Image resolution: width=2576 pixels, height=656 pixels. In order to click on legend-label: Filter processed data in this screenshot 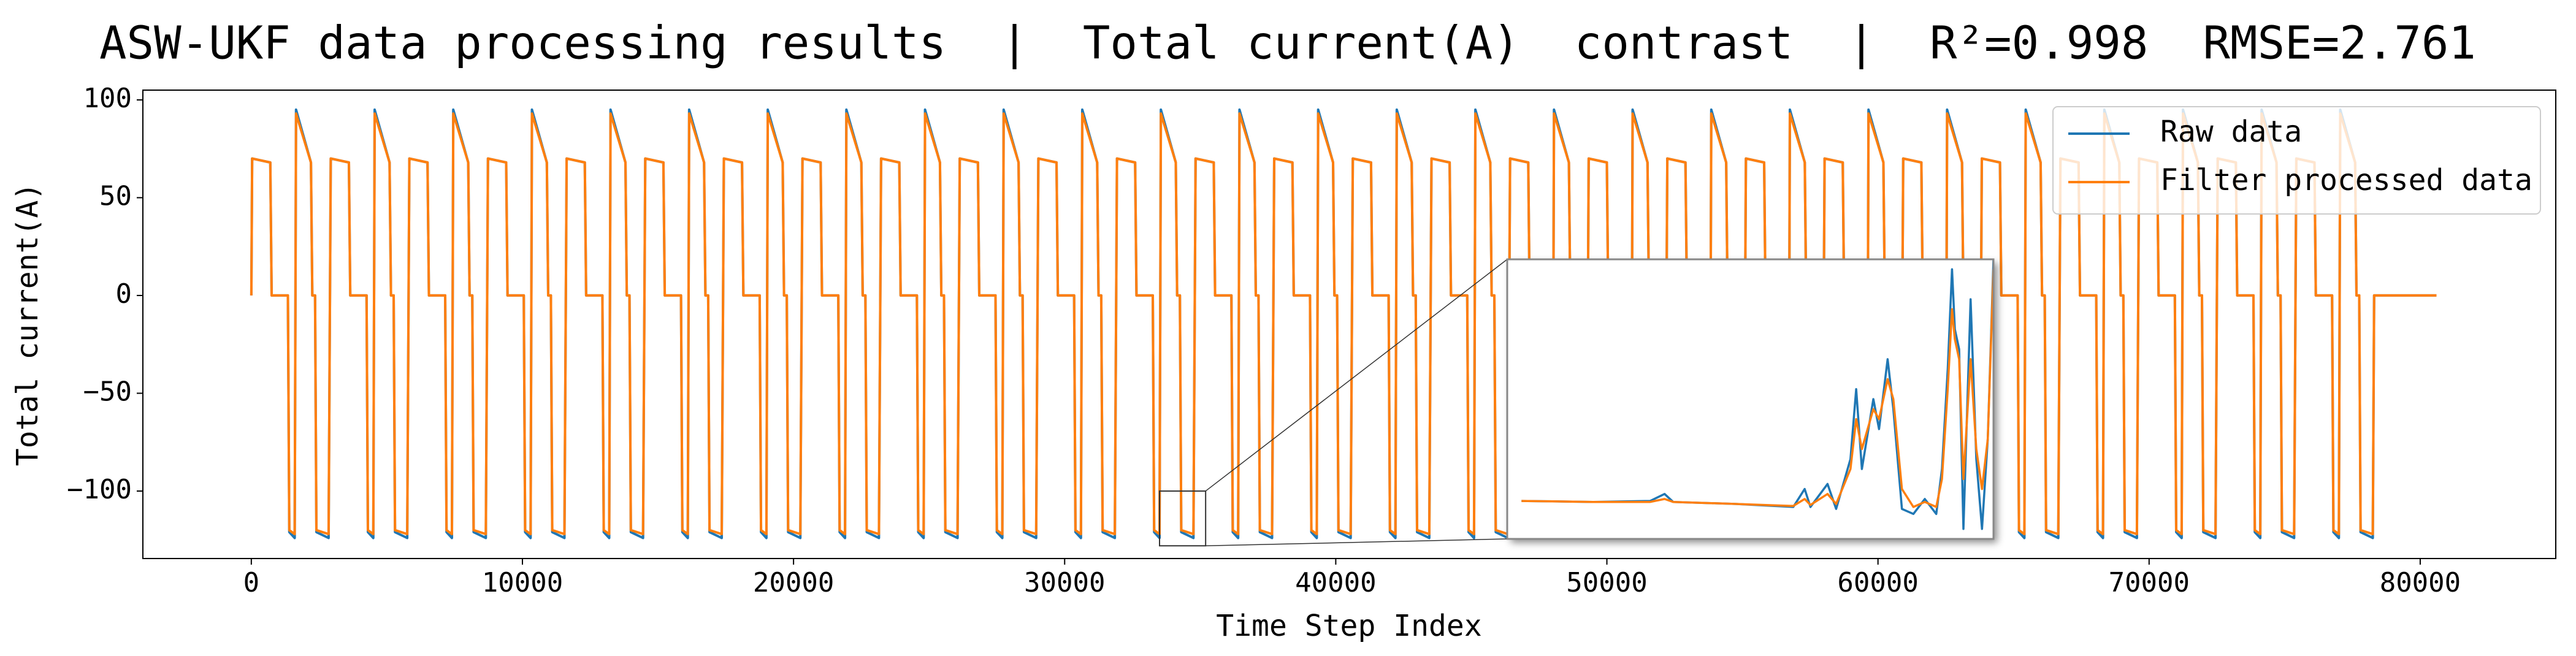, I will do `click(2346, 180)`.